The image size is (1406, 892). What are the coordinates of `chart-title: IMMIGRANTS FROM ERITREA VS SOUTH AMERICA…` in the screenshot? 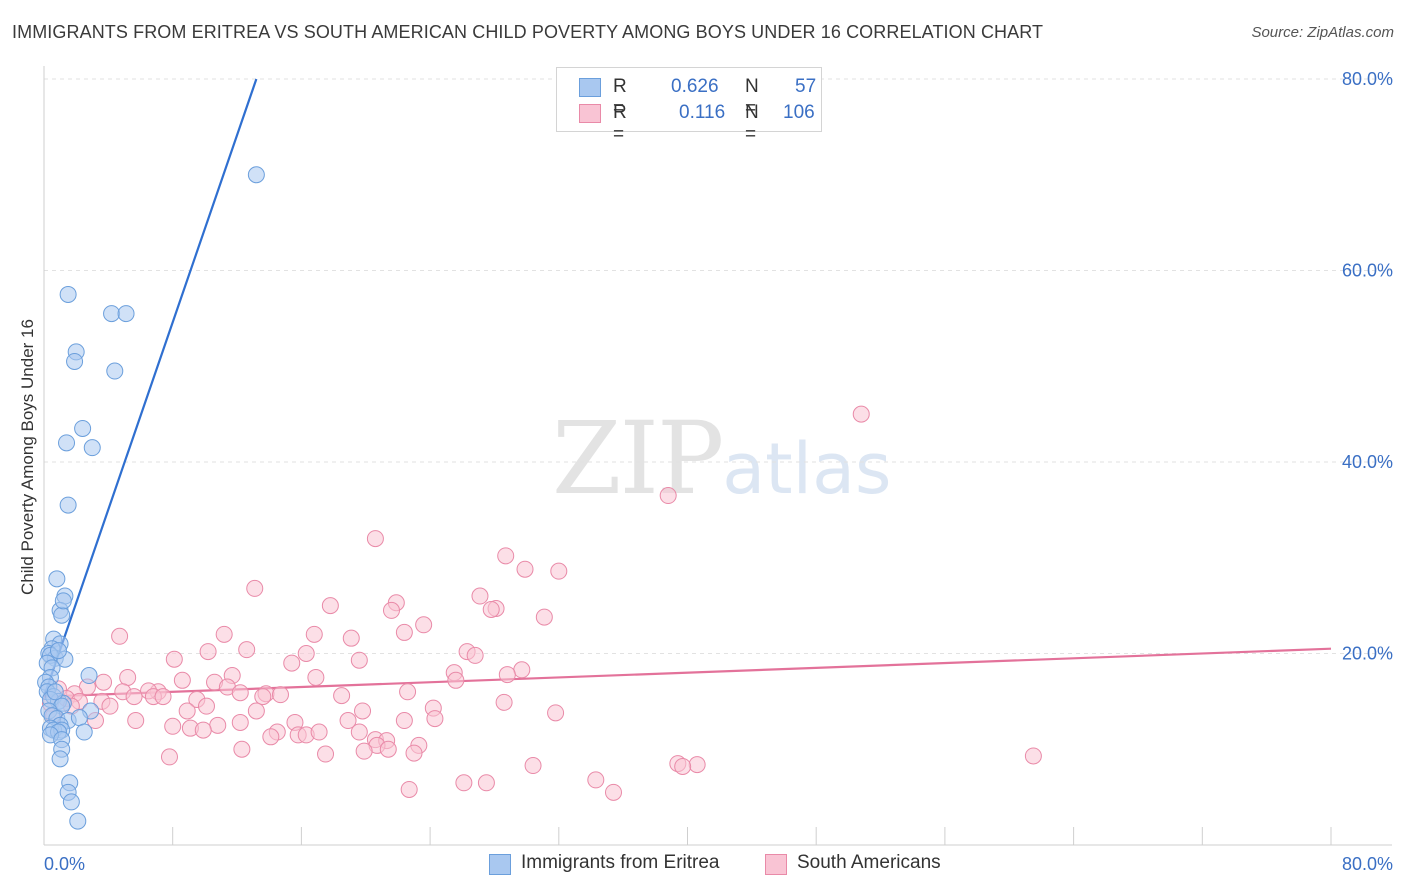 It's located at (528, 32).